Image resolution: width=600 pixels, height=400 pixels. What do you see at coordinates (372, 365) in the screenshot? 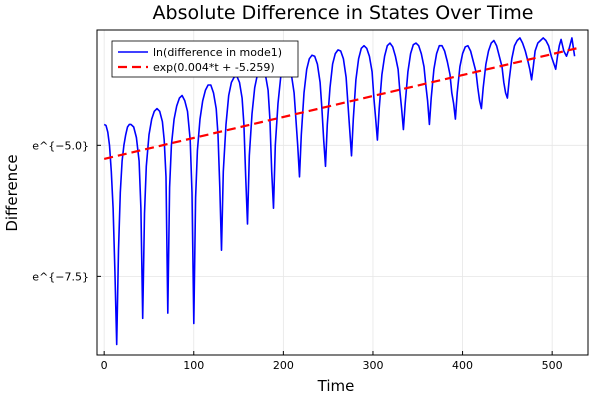
I see `x-tick-label: 300` at bounding box center [372, 365].